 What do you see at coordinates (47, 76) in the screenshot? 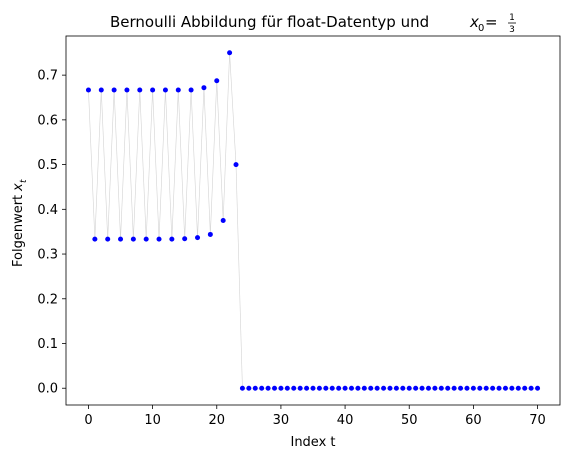
I see `y-tick-label: 0.7` at bounding box center [47, 76].